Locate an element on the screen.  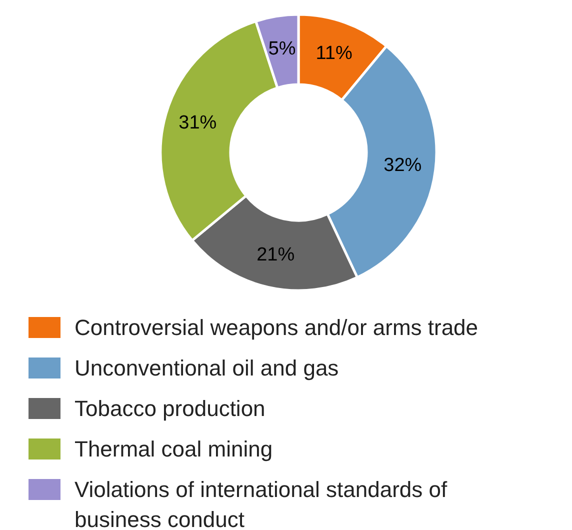
legend-label: Controversial weapons and/or arms trade is located at coordinates (276, 327).